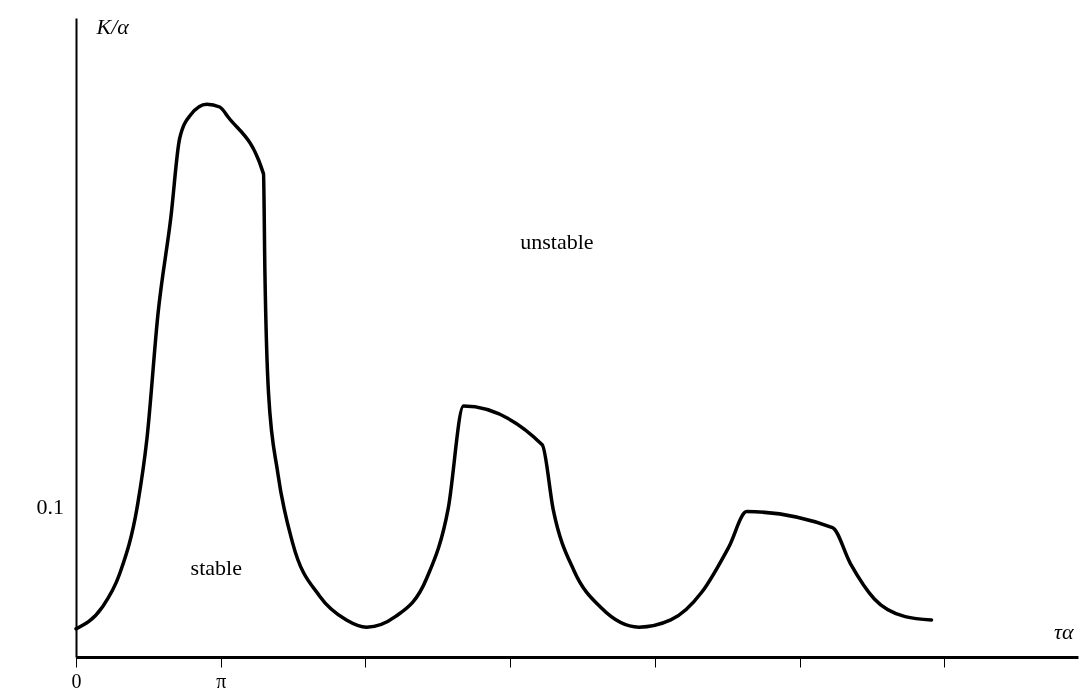 Image resolution: width=1083 pixels, height=696 pixels. What do you see at coordinates (76, 680) in the screenshot?
I see `x-tick-label: 0` at bounding box center [76, 680].